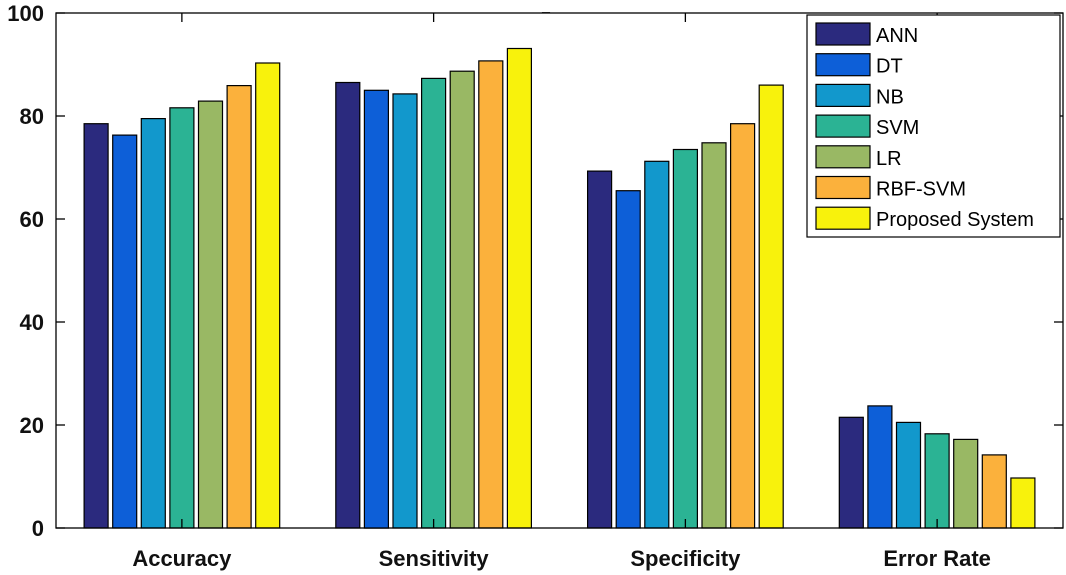 The height and width of the screenshot is (575, 1066). Describe the element at coordinates (491, 294) in the screenshot. I see `bar-sensitivity-rbf-svm` at that location.